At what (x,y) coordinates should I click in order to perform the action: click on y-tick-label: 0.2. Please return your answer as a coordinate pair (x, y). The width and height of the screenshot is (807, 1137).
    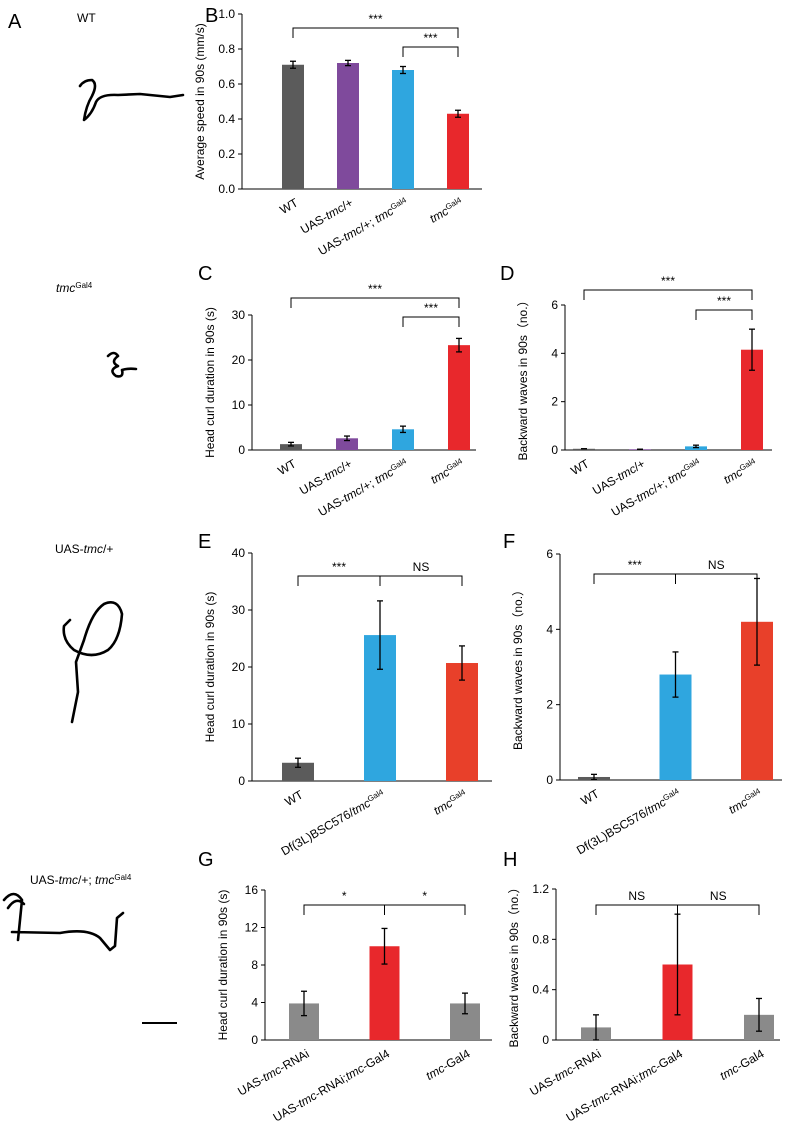
    Looking at the image, I should click on (226, 154).